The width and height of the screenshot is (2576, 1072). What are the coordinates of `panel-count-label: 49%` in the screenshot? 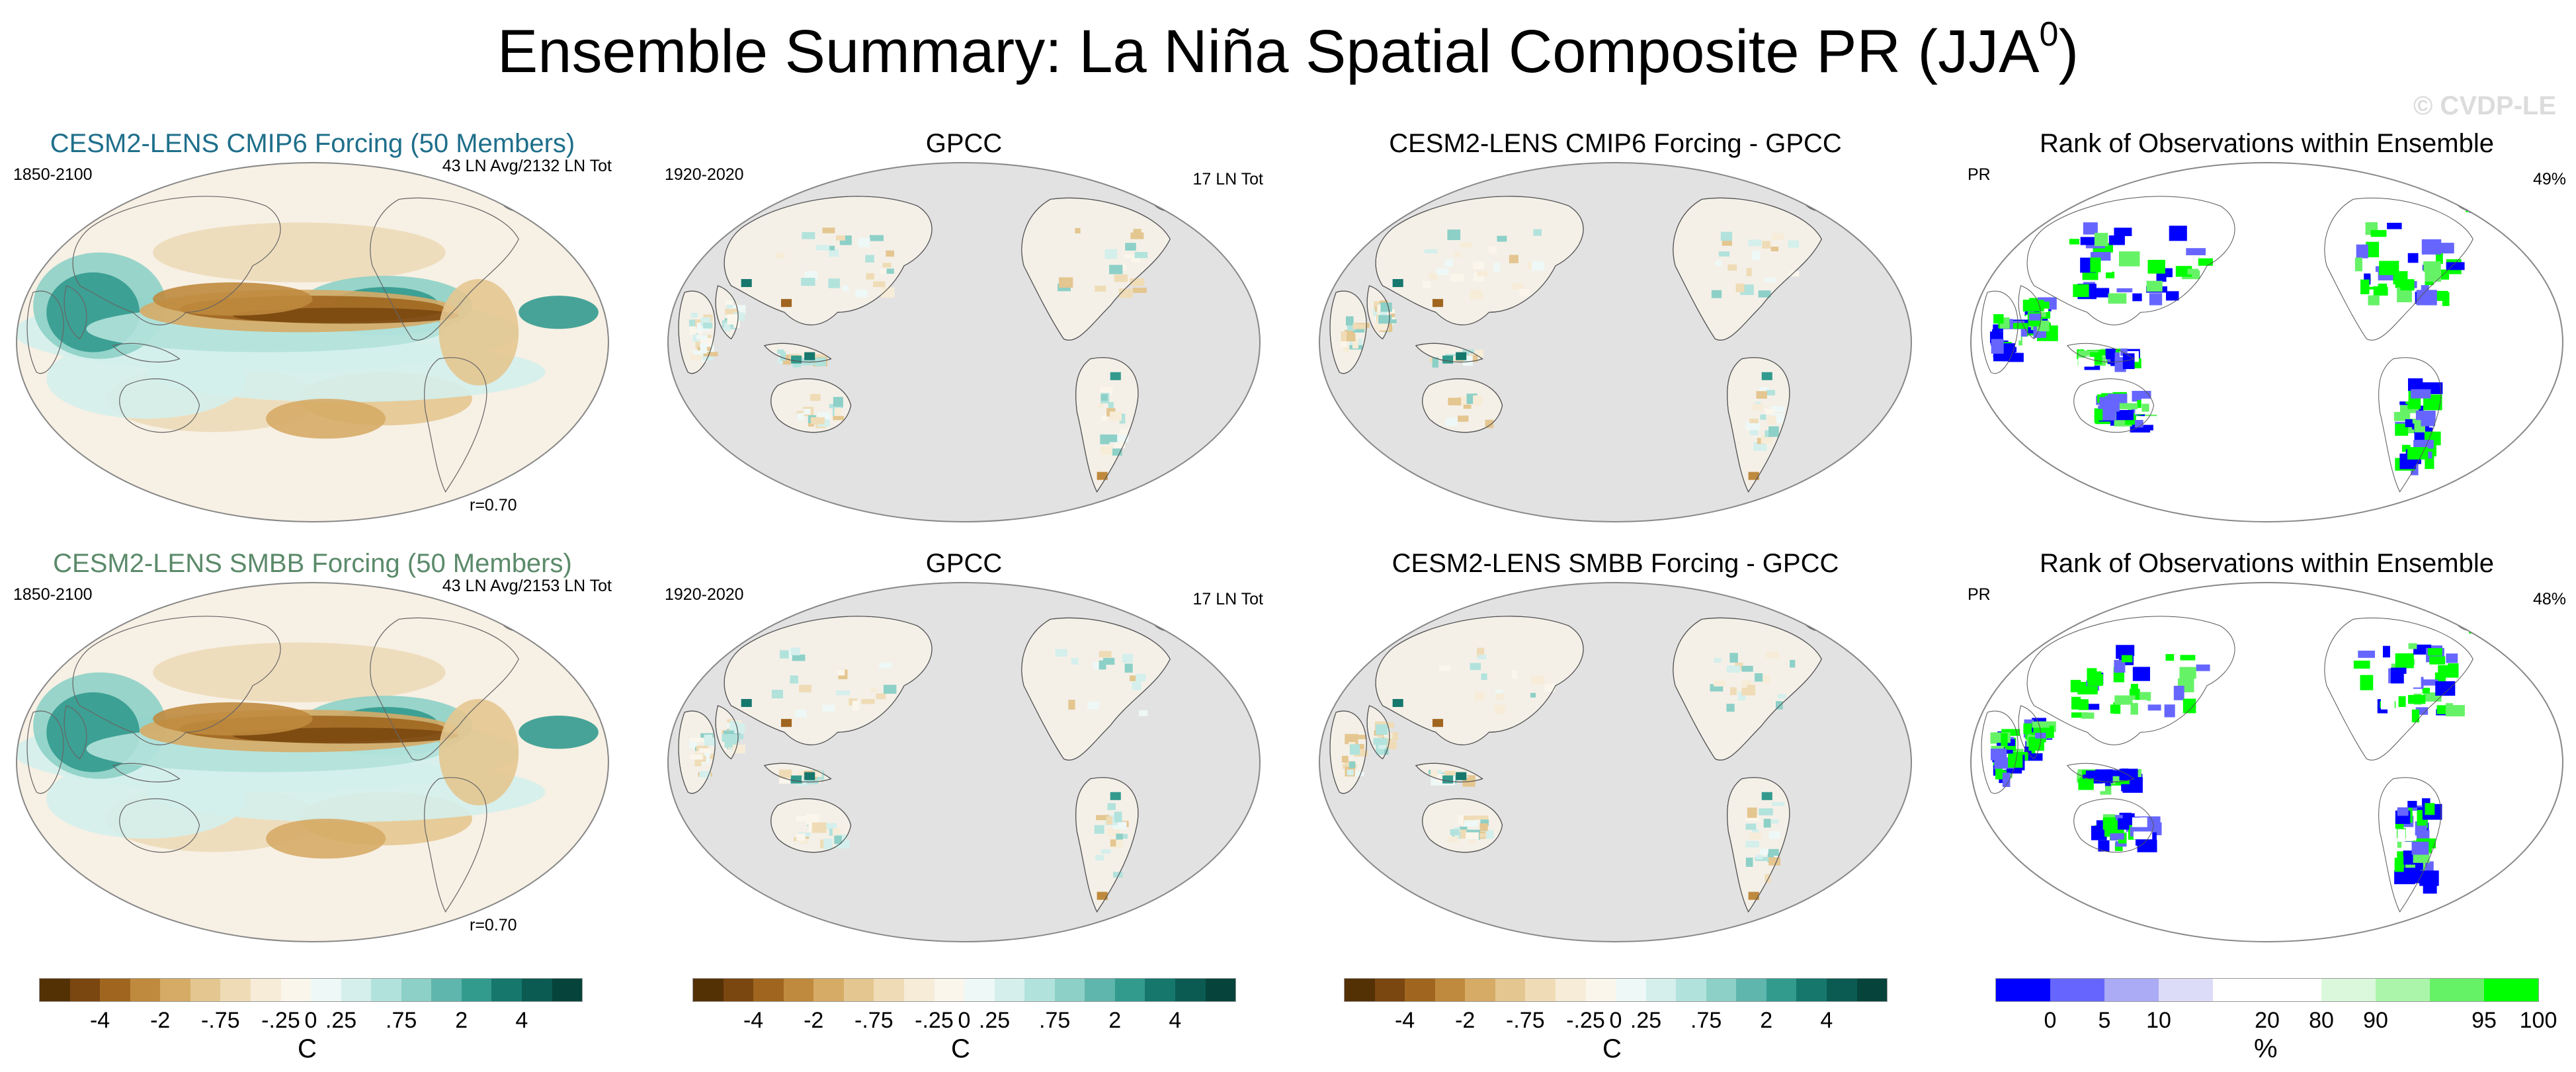 It's located at (2549, 179).